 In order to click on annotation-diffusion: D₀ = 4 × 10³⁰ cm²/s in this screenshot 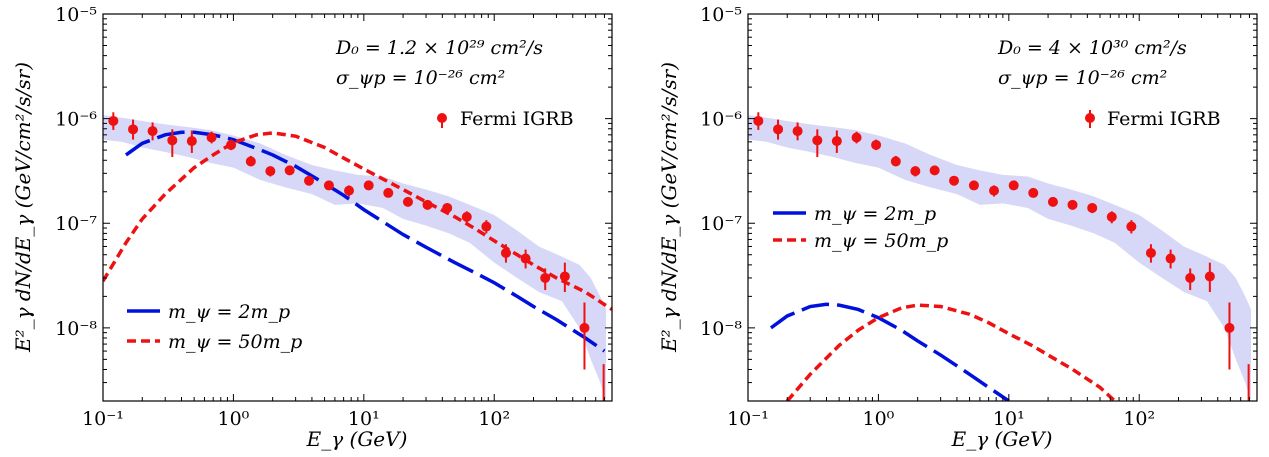, I will do `click(1092, 48)`.